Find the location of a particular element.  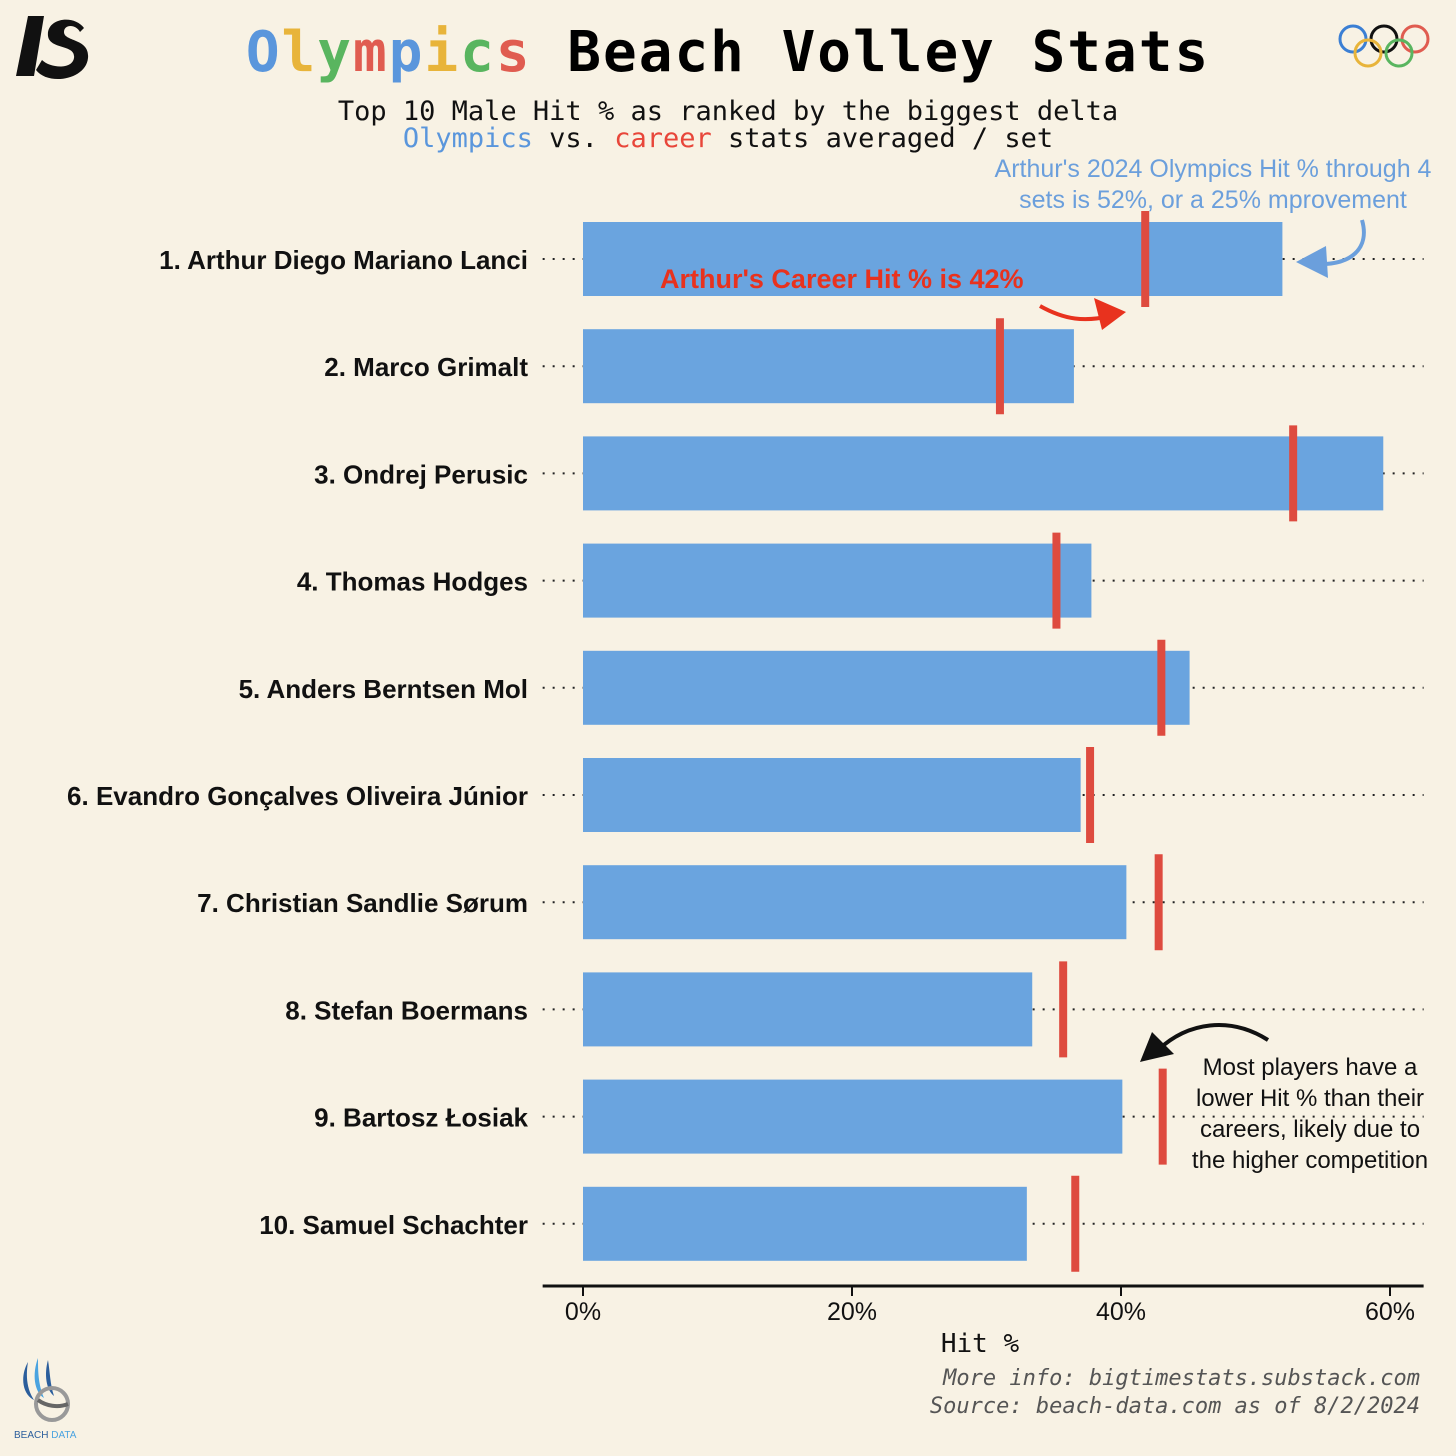

title-letter: c is located at coordinates (478, 52).